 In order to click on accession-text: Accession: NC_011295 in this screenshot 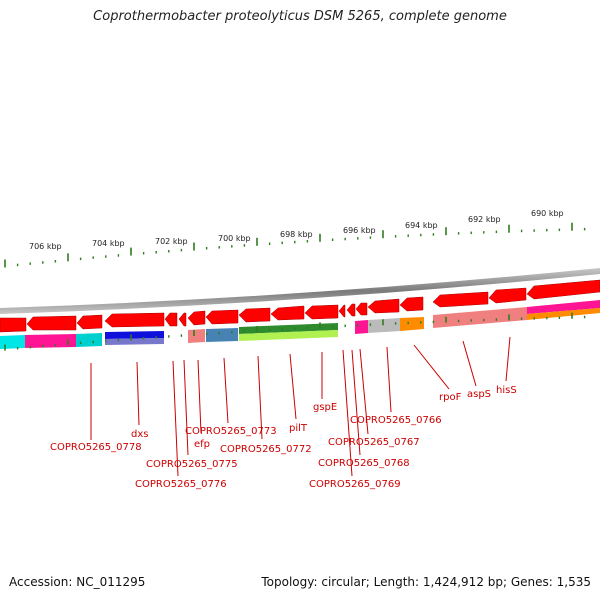, I will do `click(77, 582)`.